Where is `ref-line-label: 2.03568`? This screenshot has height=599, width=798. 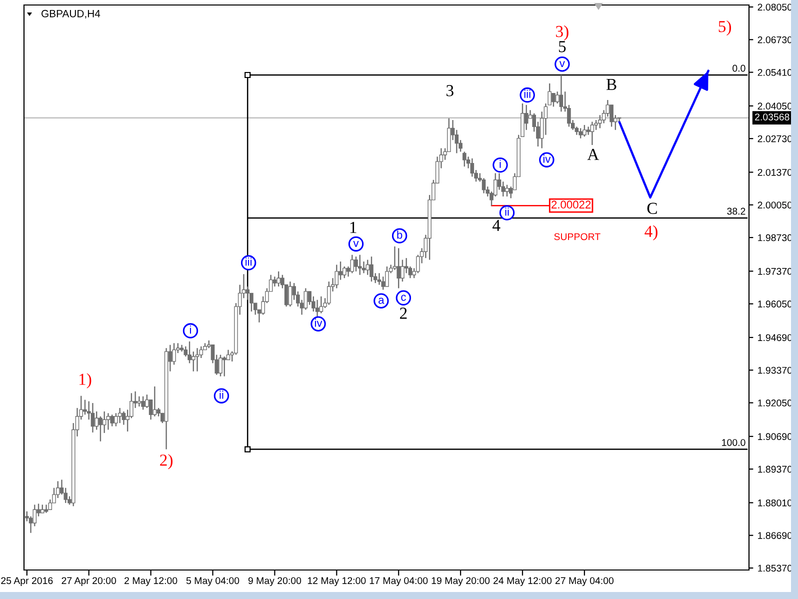 ref-line-label: 2.03568 is located at coordinates (772, 117).